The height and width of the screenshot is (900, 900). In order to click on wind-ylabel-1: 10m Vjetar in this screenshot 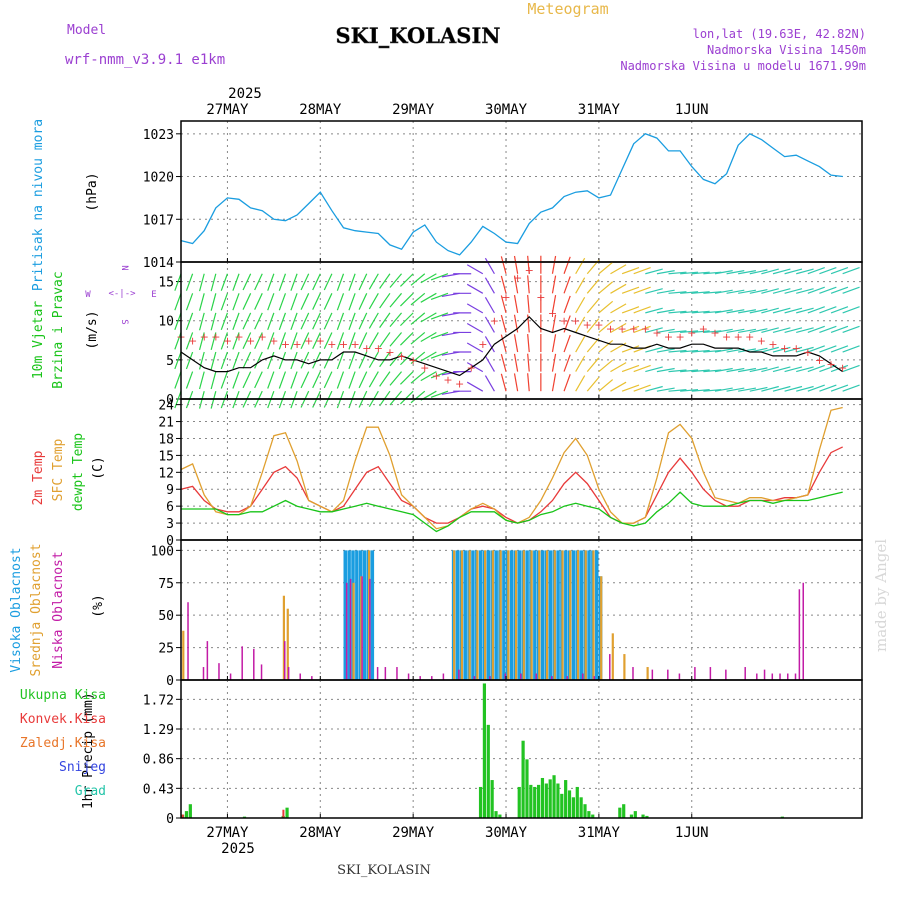, I will do `click(38, 340)`.